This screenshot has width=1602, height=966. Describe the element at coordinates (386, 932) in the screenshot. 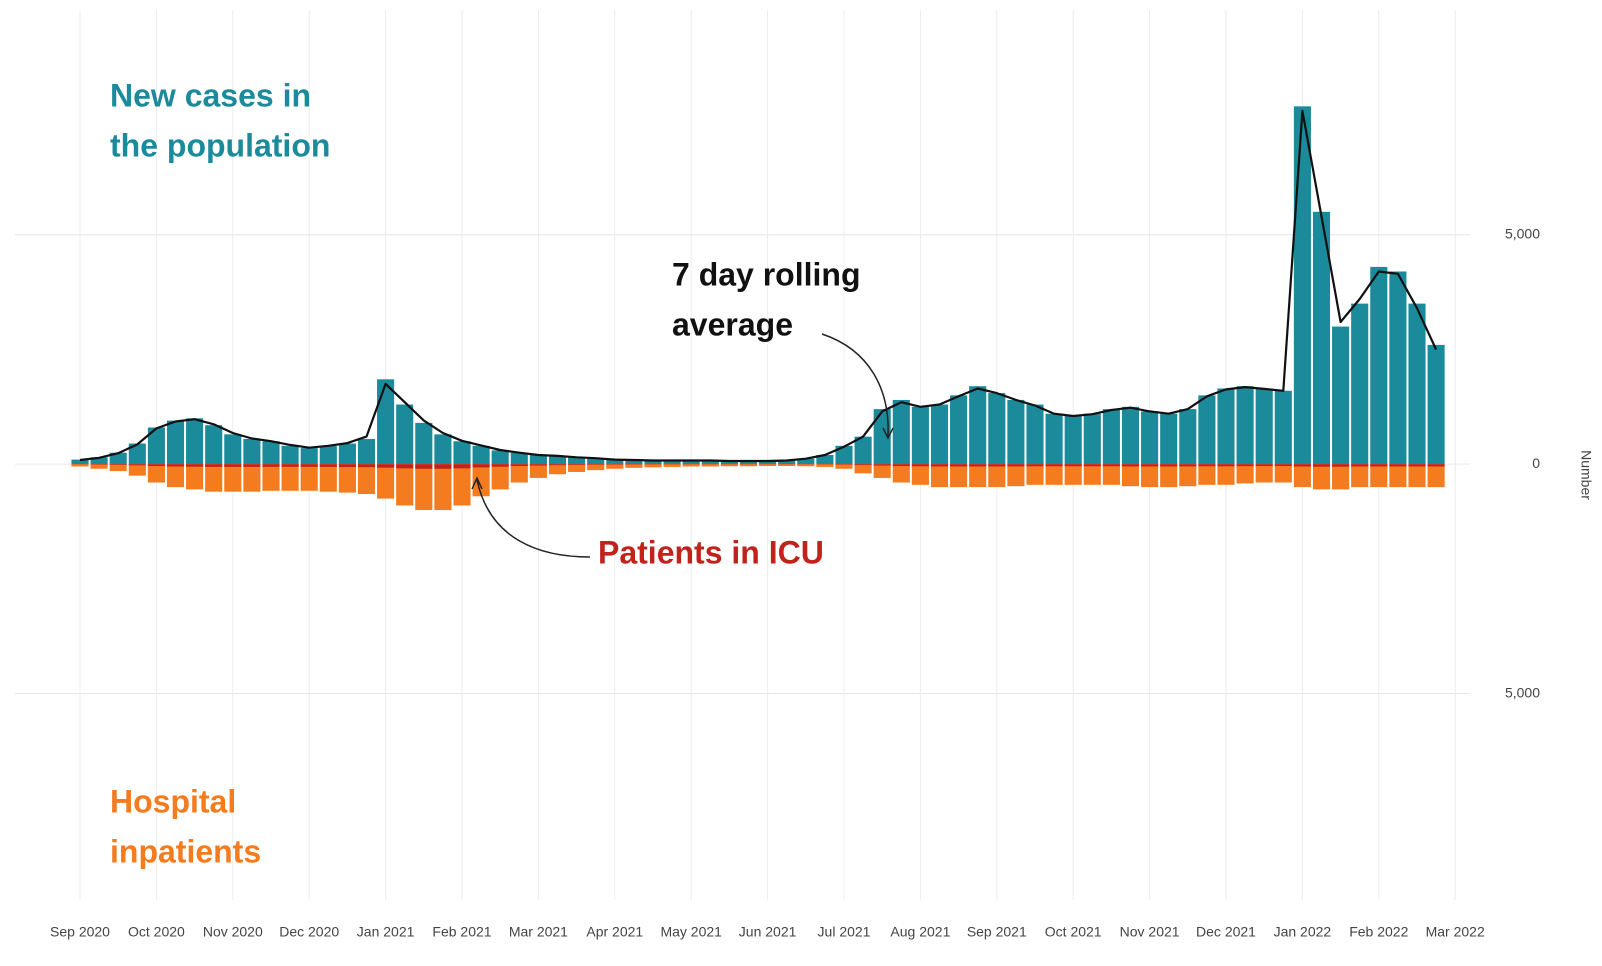

I see `x-tick-label: Jan 2021` at that location.